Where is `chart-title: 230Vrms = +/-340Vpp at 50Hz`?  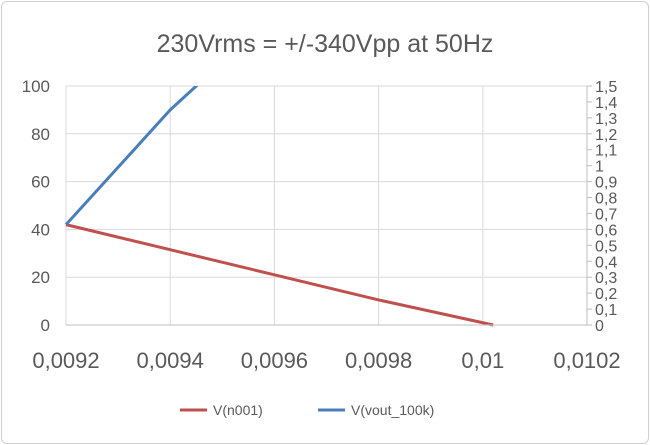 chart-title: 230Vrms = +/-340Vpp at 50Hz is located at coordinates (325, 44).